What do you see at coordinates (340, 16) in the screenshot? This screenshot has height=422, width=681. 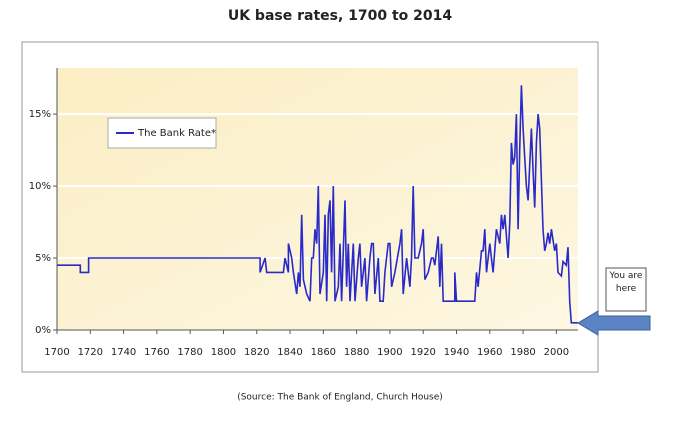 I see `chart-title: UK base rates, 1700 to 2014` at bounding box center [340, 16].